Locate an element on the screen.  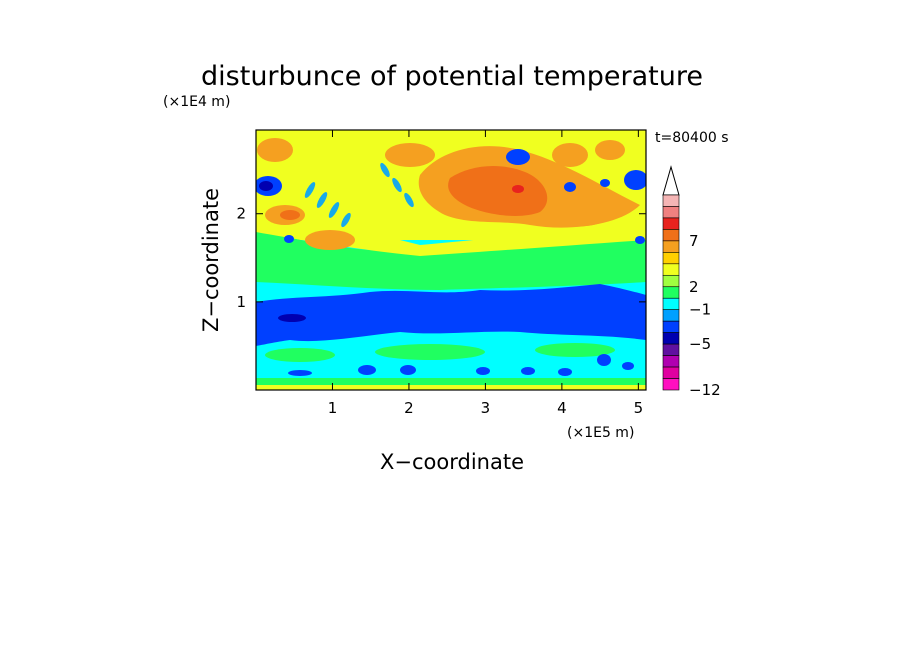
warm-patch-top-left is located at coordinates (275, 150).